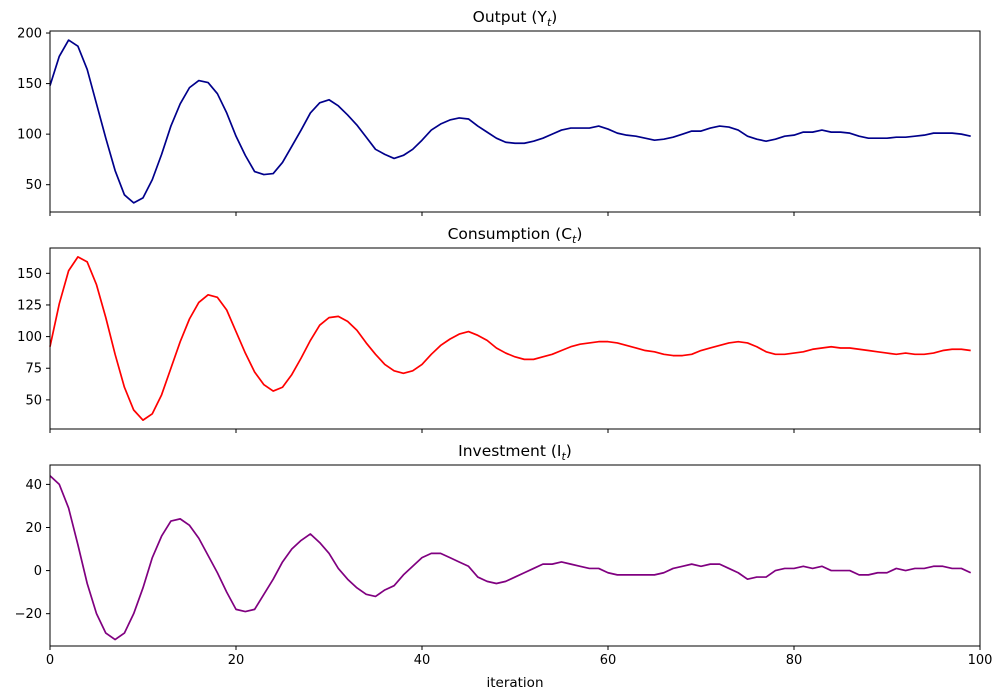 This screenshot has height=700, width=1003. What do you see at coordinates (515, 18) in the screenshot?
I see `subplot-output-title: Output (Yt)` at bounding box center [515, 18].